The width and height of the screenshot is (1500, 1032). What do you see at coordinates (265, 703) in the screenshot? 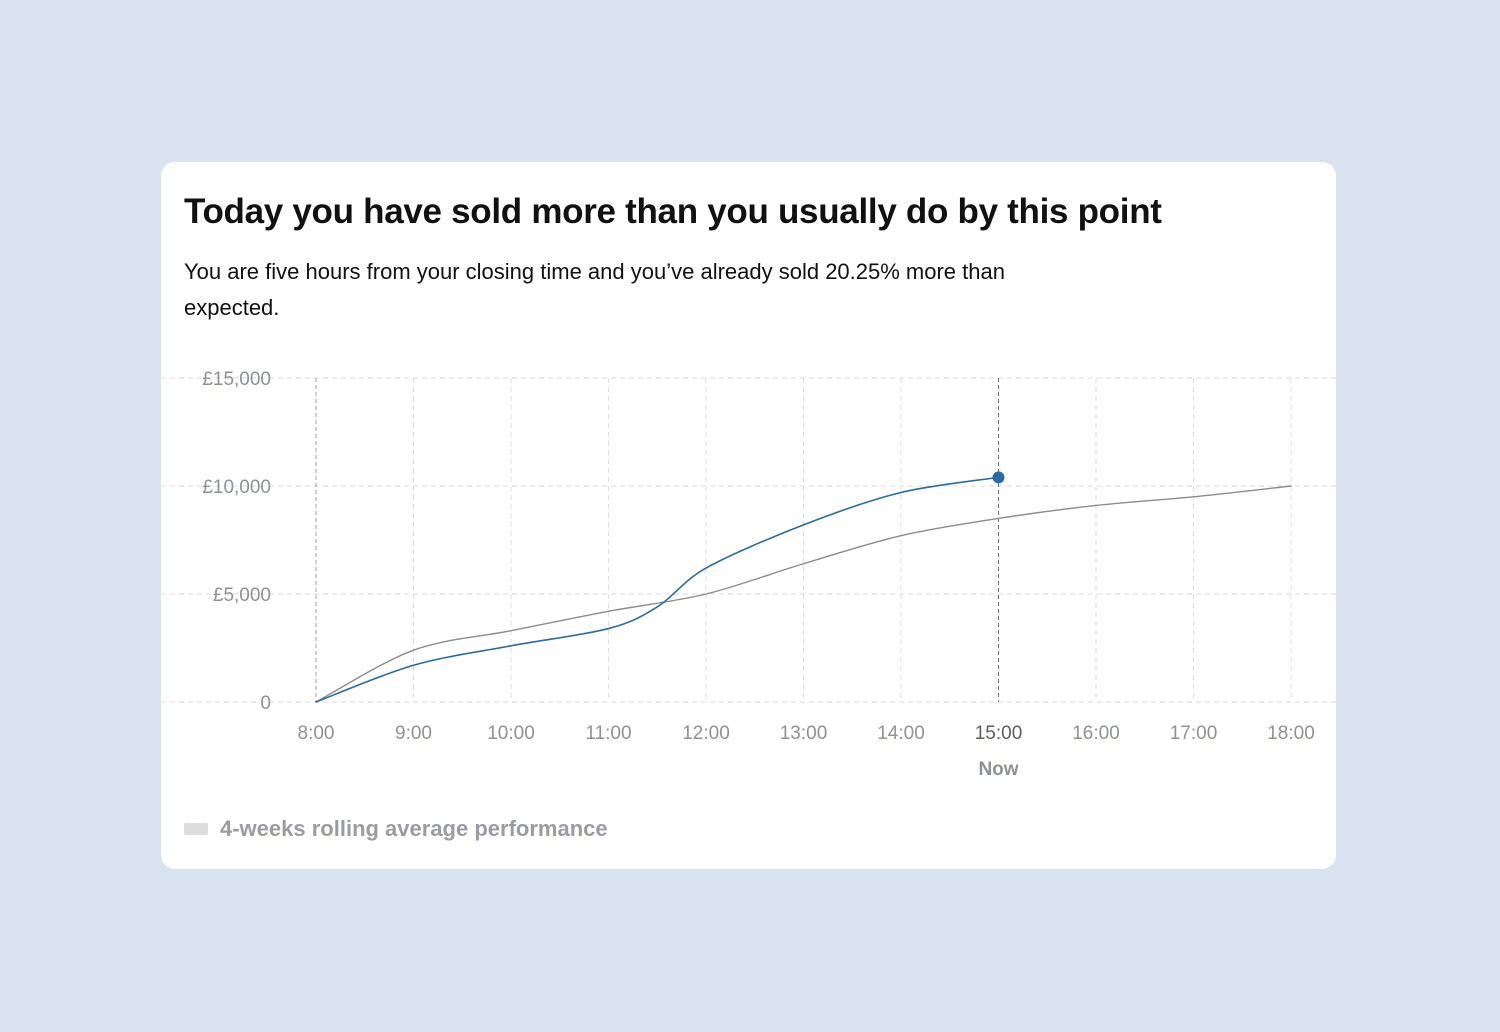
I see `y-tick-label-0: 0` at bounding box center [265, 703].